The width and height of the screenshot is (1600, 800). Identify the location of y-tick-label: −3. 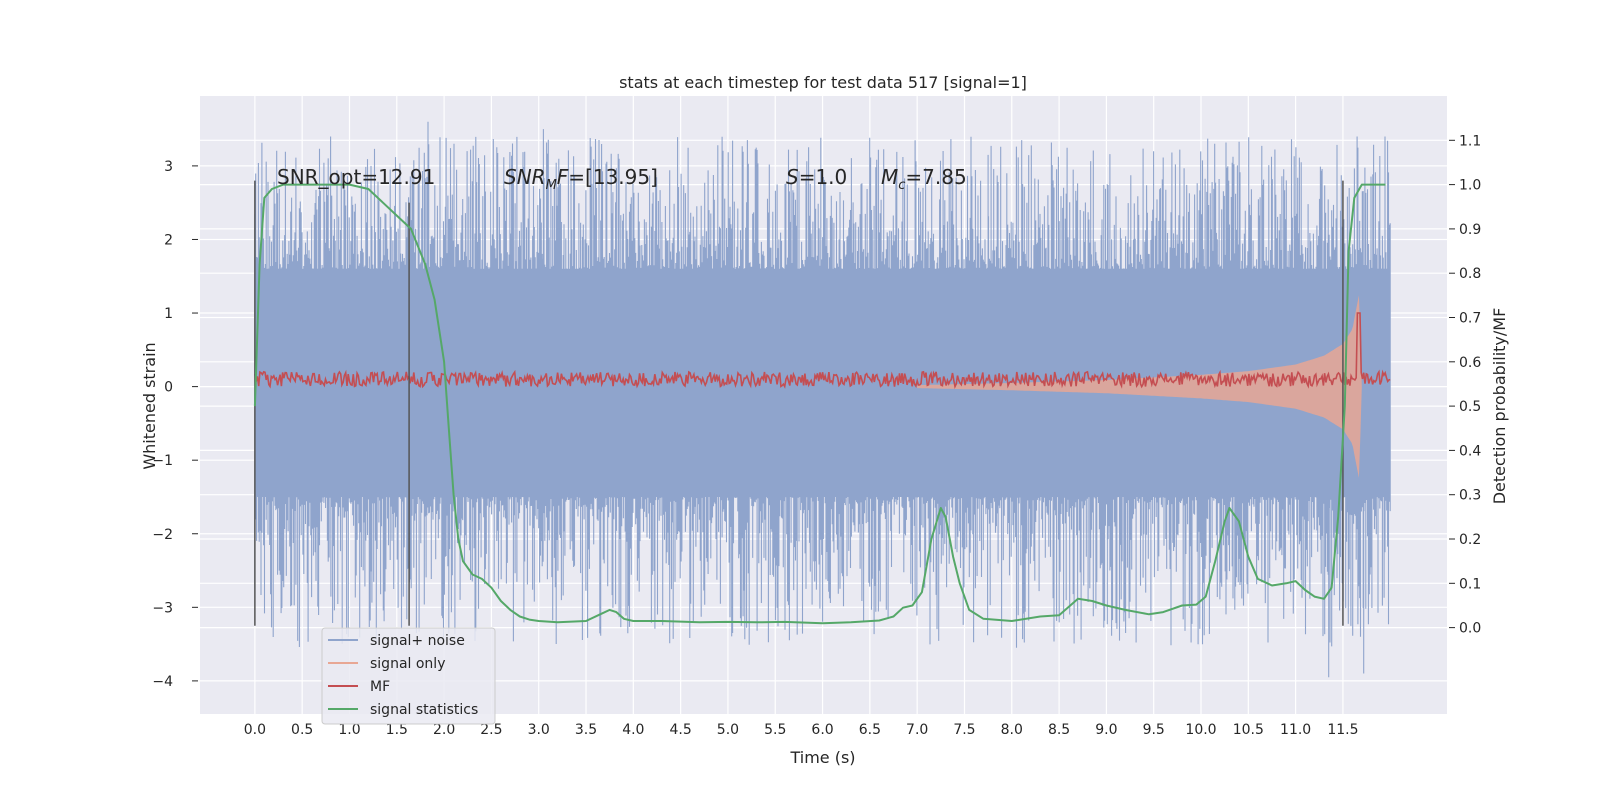
(162, 608).